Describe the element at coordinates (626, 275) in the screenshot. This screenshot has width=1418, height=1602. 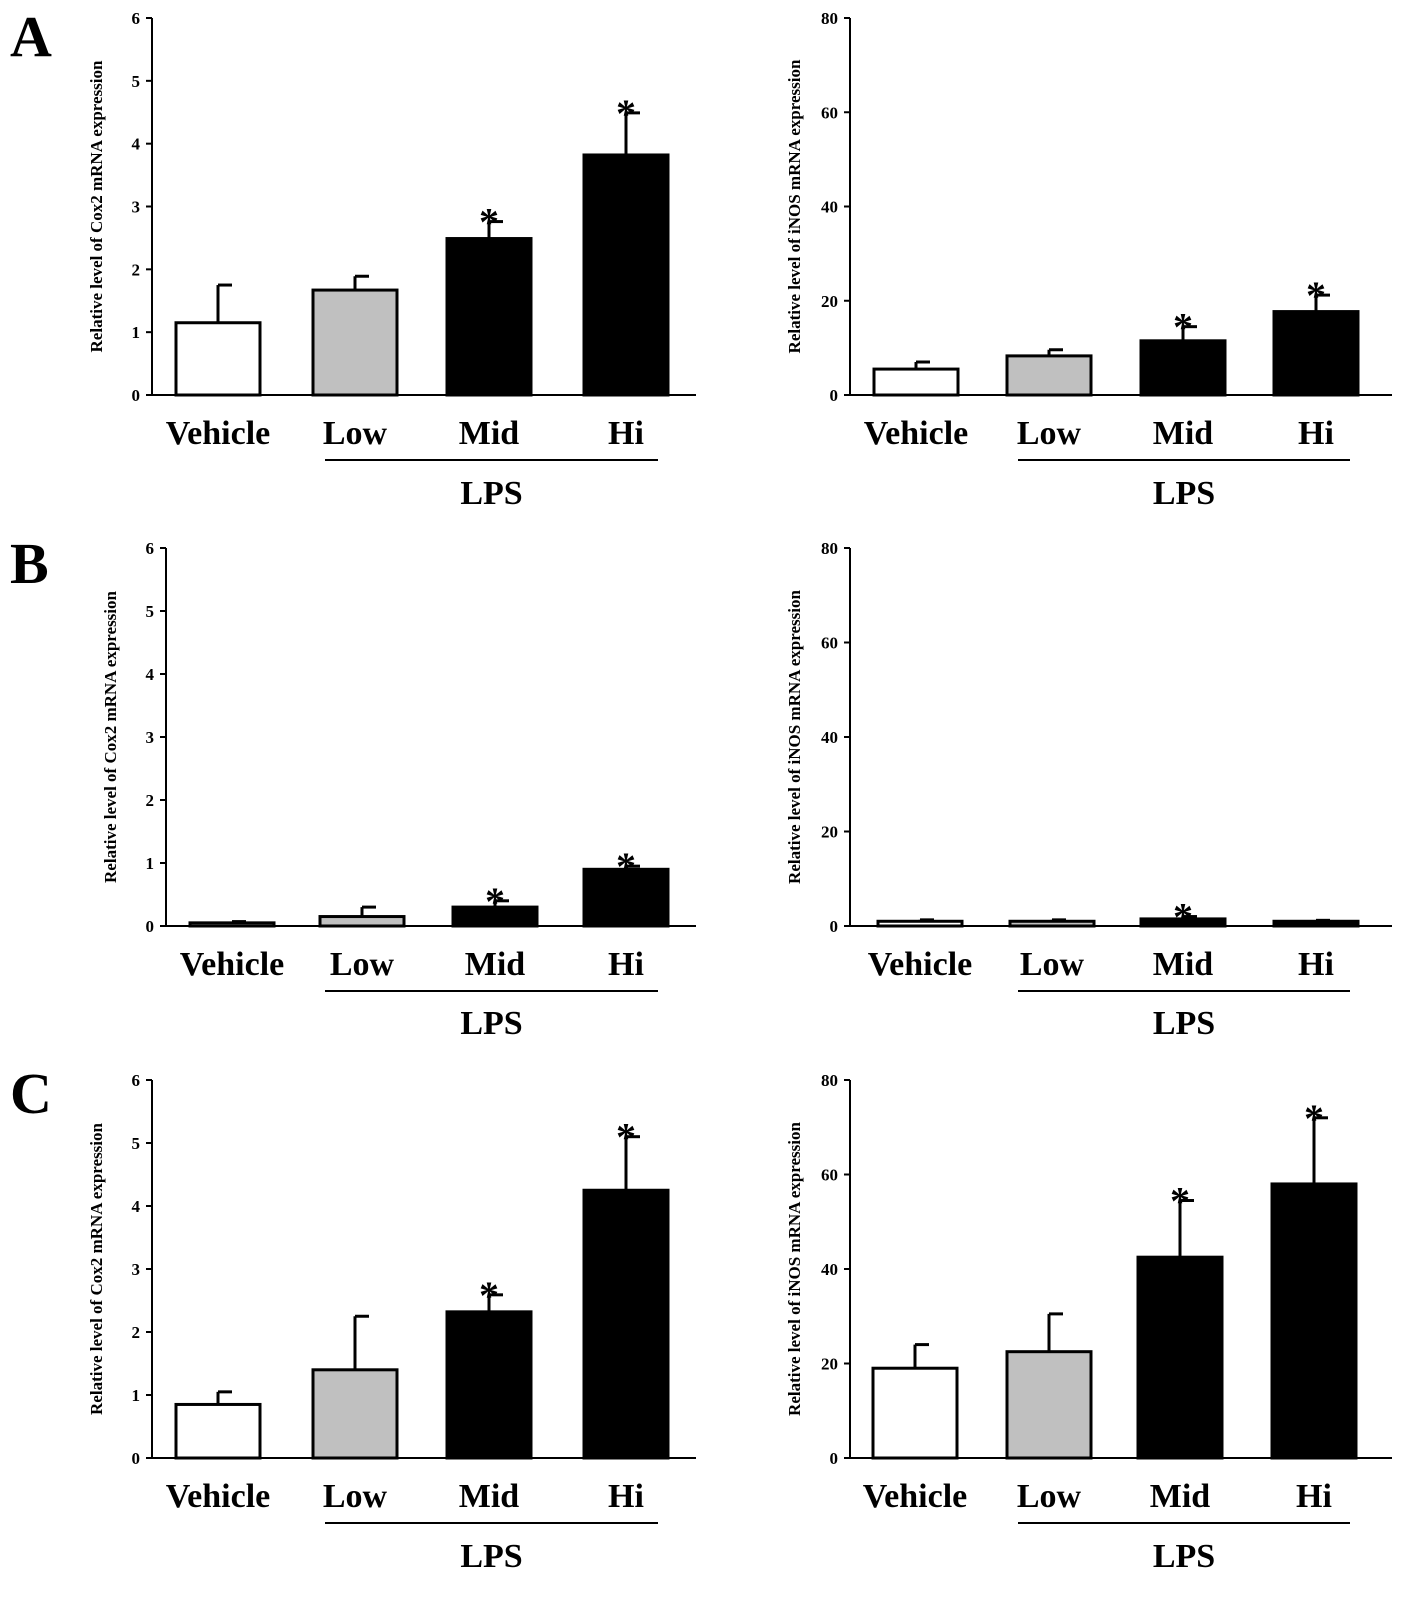
I see `chart-1-bar-hi` at that location.